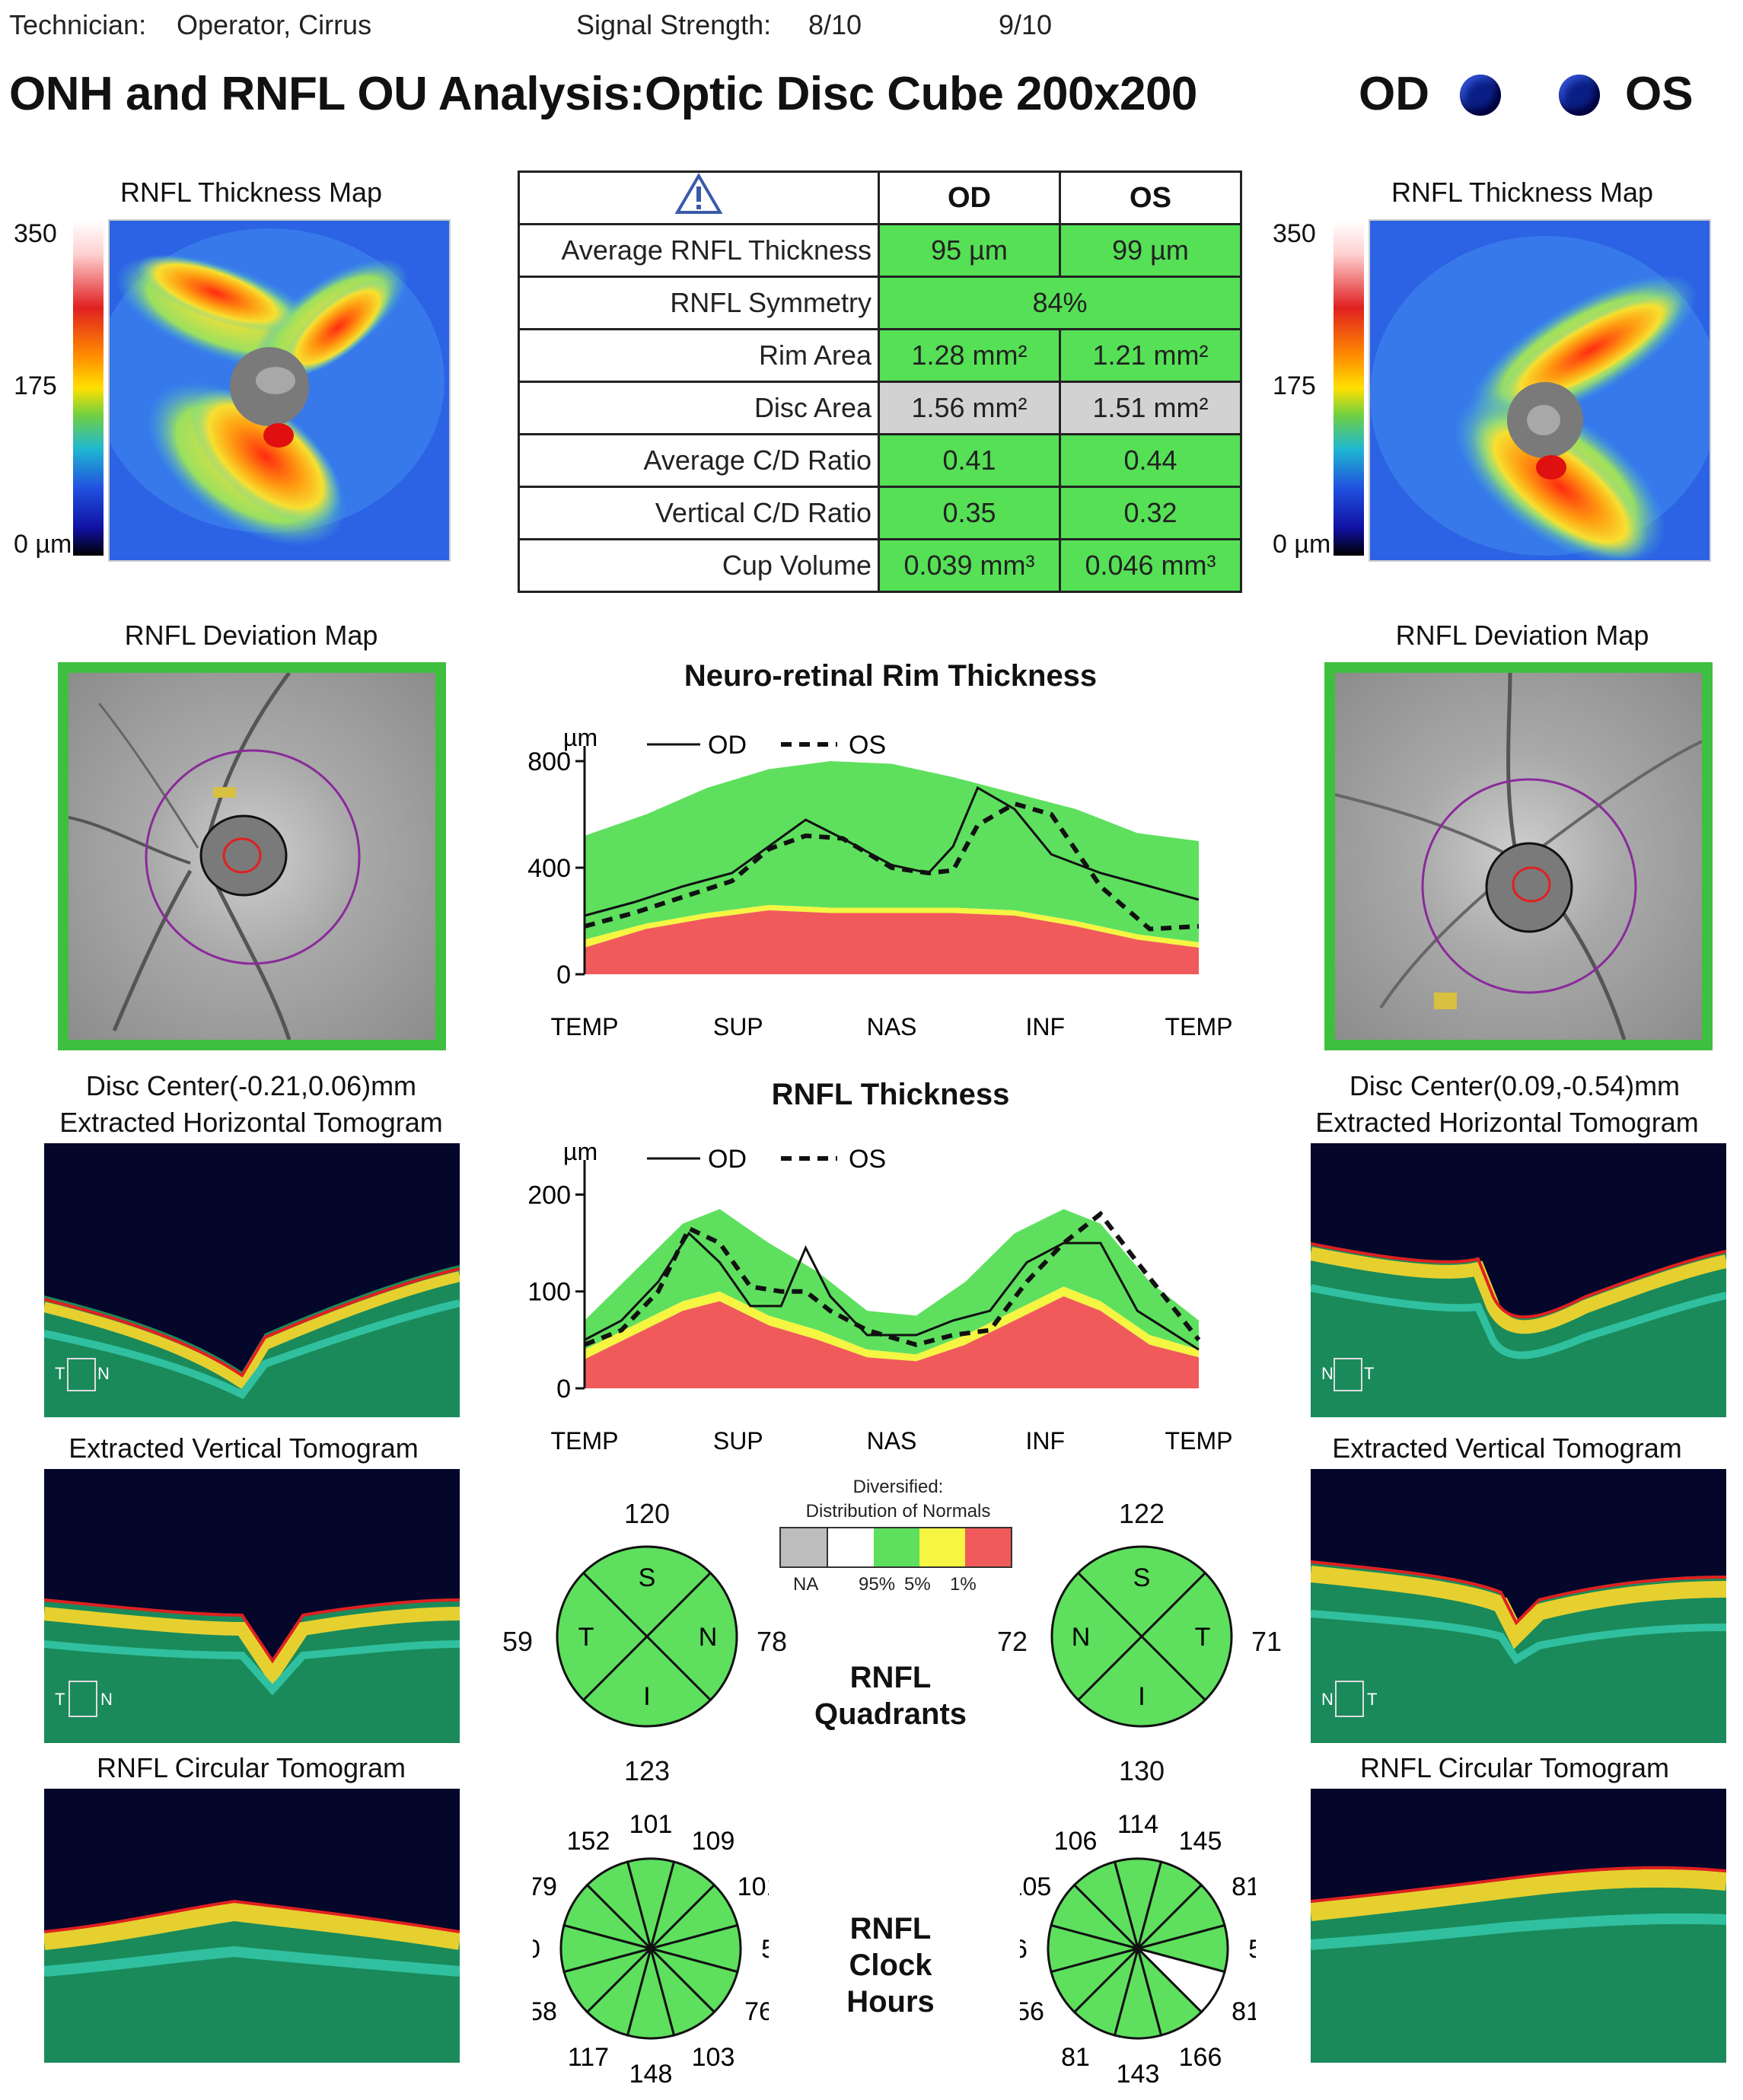 The height and width of the screenshot is (2100, 1743). Describe the element at coordinates (1349, 388) in the screenshot. I see `os-color-scale-bar` at that location.